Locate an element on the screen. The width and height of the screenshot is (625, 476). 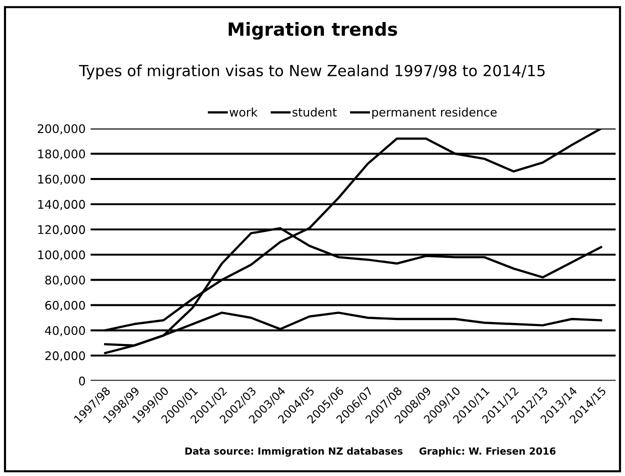
y-tick-label: 60,000 is located at coordinates (65, 305).